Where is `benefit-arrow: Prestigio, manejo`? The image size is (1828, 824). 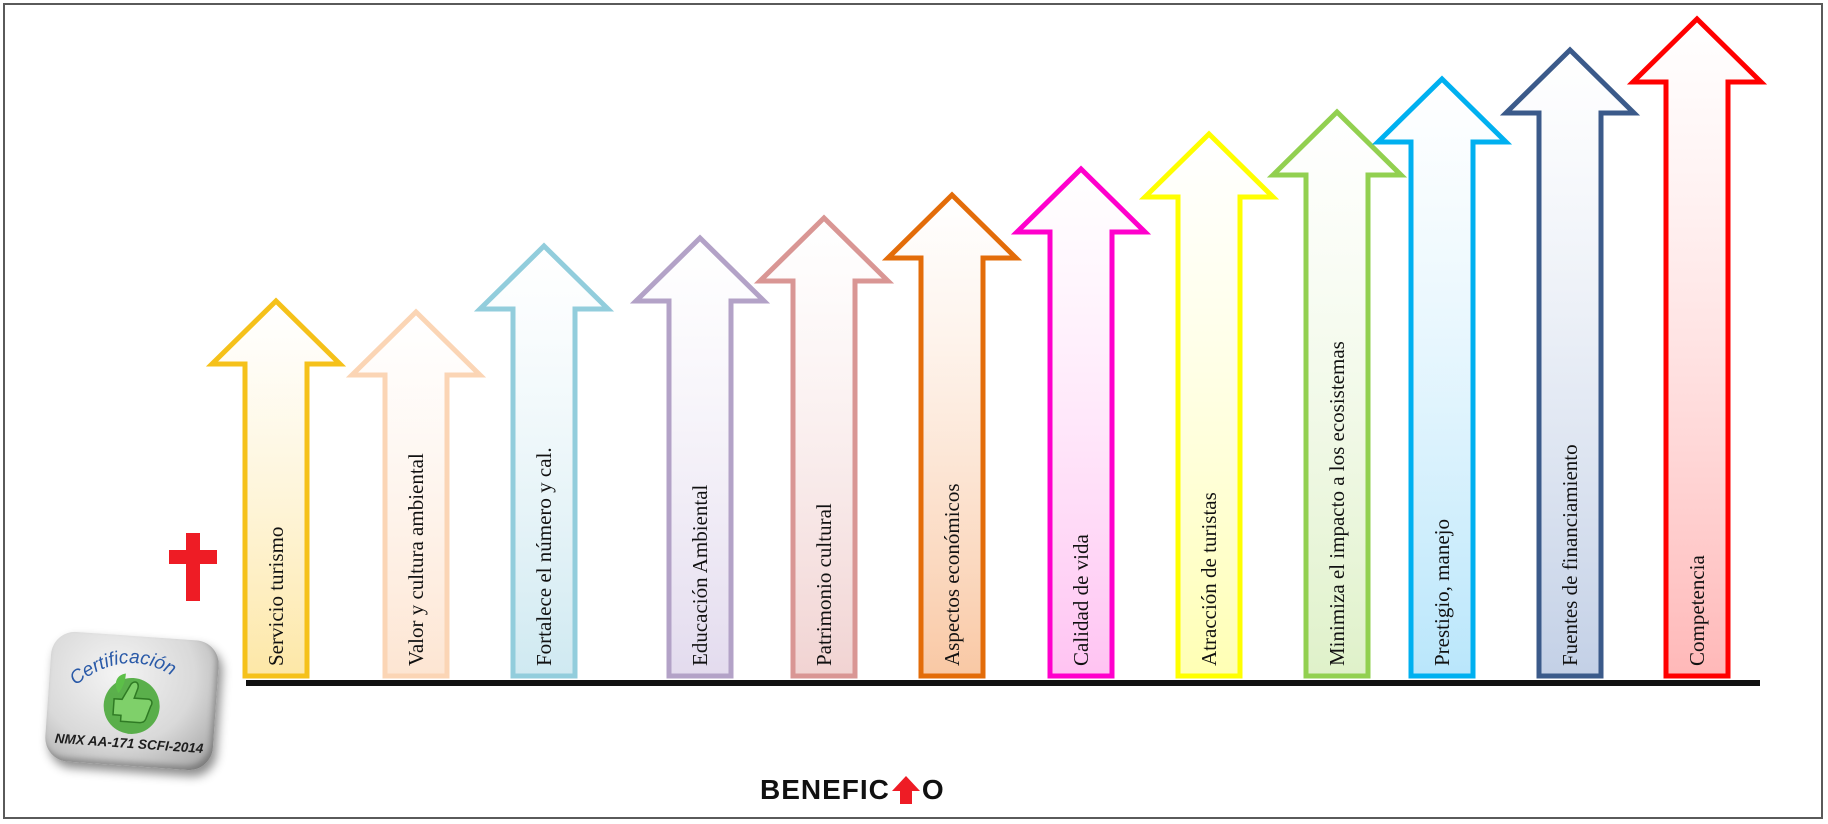
benefit-arrow: Prestigio, manejo is located at coordinates (1442, 377).